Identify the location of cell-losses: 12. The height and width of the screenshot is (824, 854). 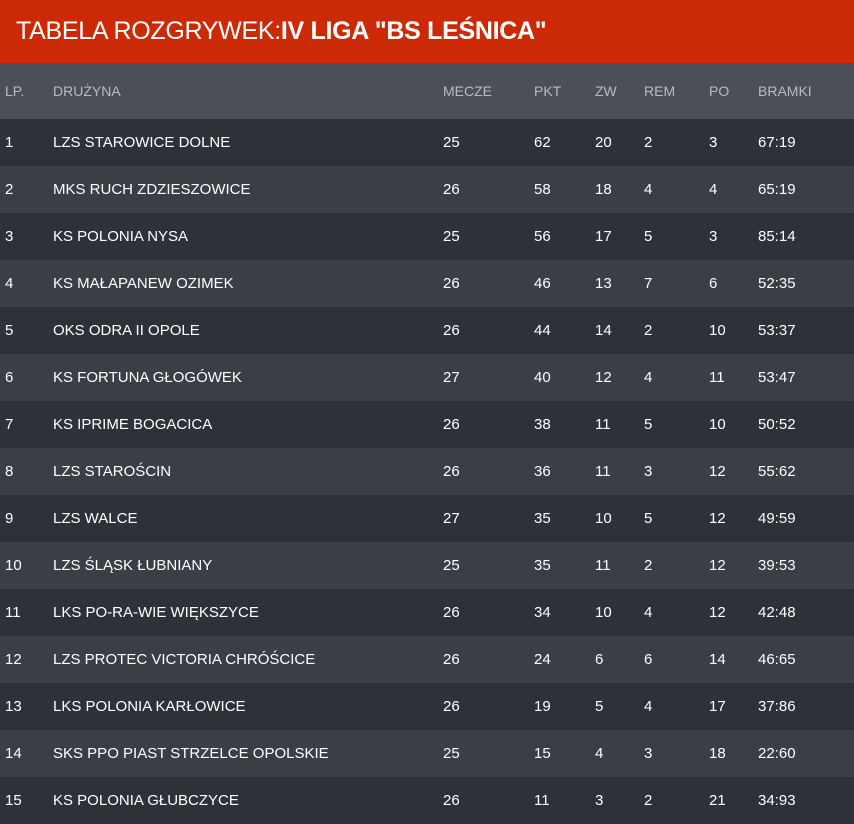
(717, 612).